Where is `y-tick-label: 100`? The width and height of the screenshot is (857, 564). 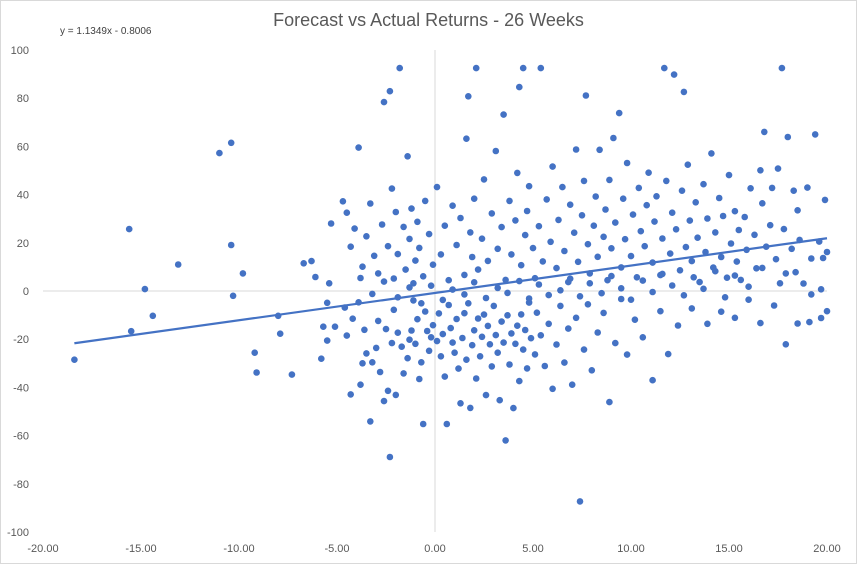 y-tick-label: 100 is located at coordinates (20, 51).